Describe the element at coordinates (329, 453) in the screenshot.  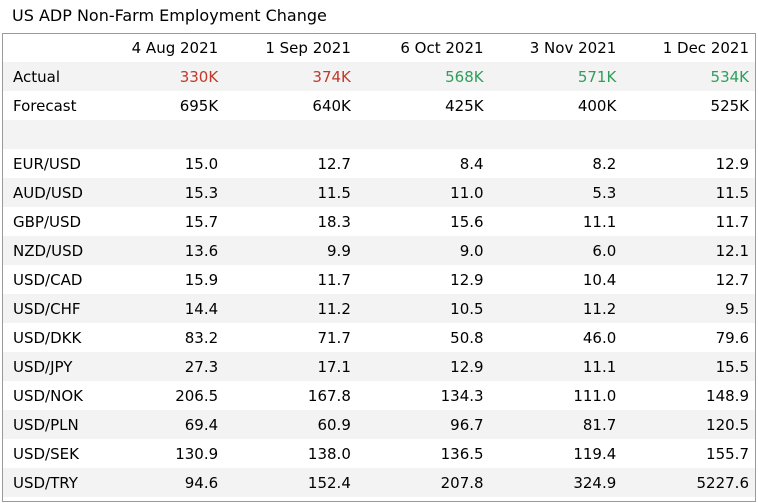
I see `pair-value: 138.0` at that location.